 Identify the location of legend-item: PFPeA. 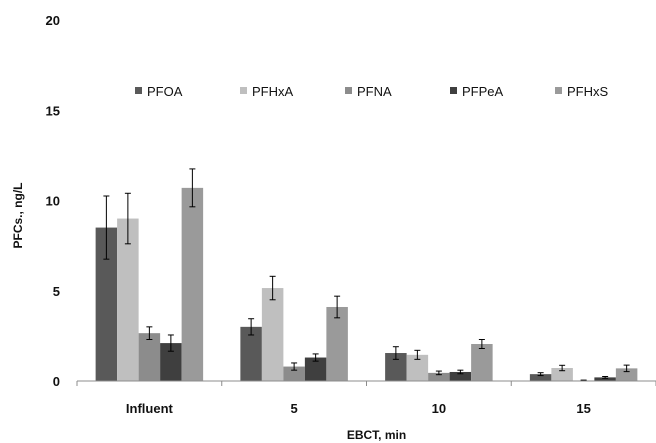
(477, 91).